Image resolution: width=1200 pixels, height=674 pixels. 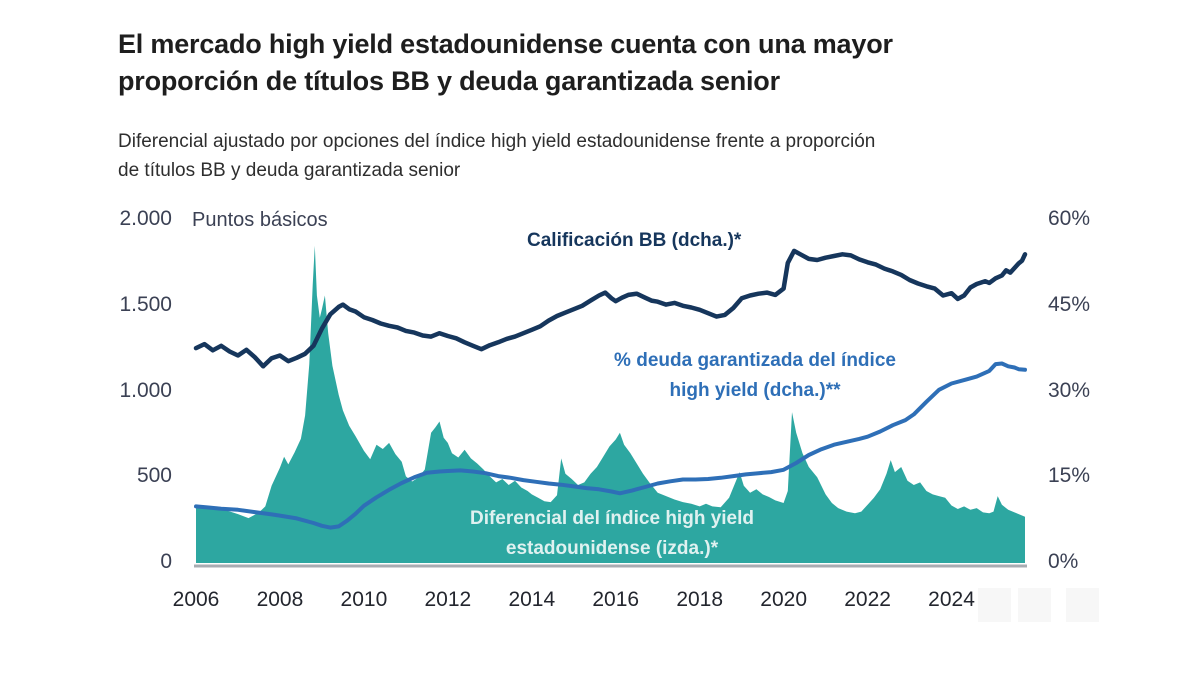 What do you see at coordinates (951, 599) in the screenshot?
I see `x-axis-tick-2024: 2024` at bounding box center [951, 599].